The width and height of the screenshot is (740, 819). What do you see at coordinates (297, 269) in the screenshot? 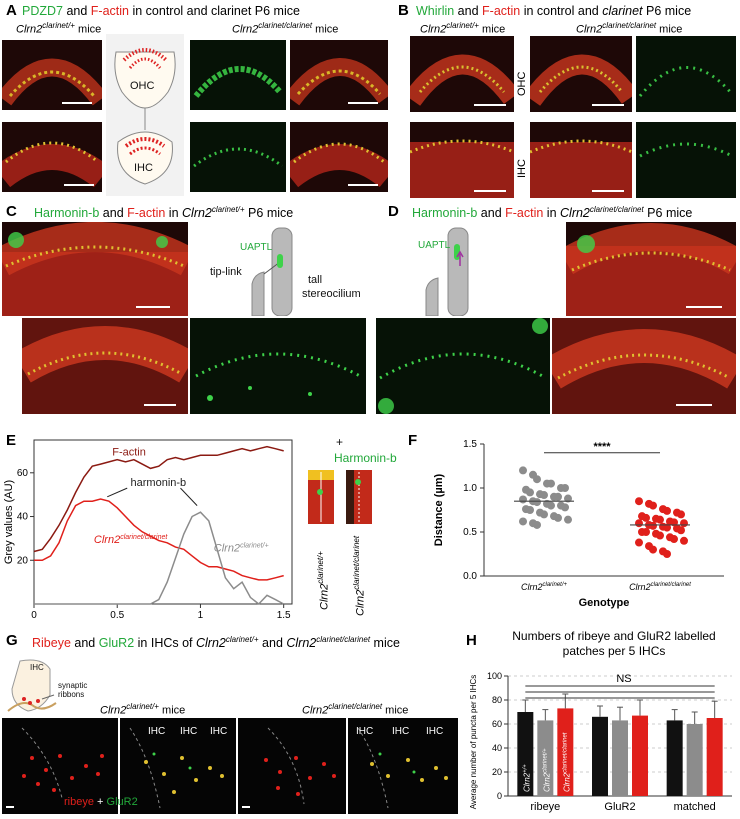
I see `tip-link-schematic: UAPTL tip-link tall stereocilium` at bounding box center [297, 269].